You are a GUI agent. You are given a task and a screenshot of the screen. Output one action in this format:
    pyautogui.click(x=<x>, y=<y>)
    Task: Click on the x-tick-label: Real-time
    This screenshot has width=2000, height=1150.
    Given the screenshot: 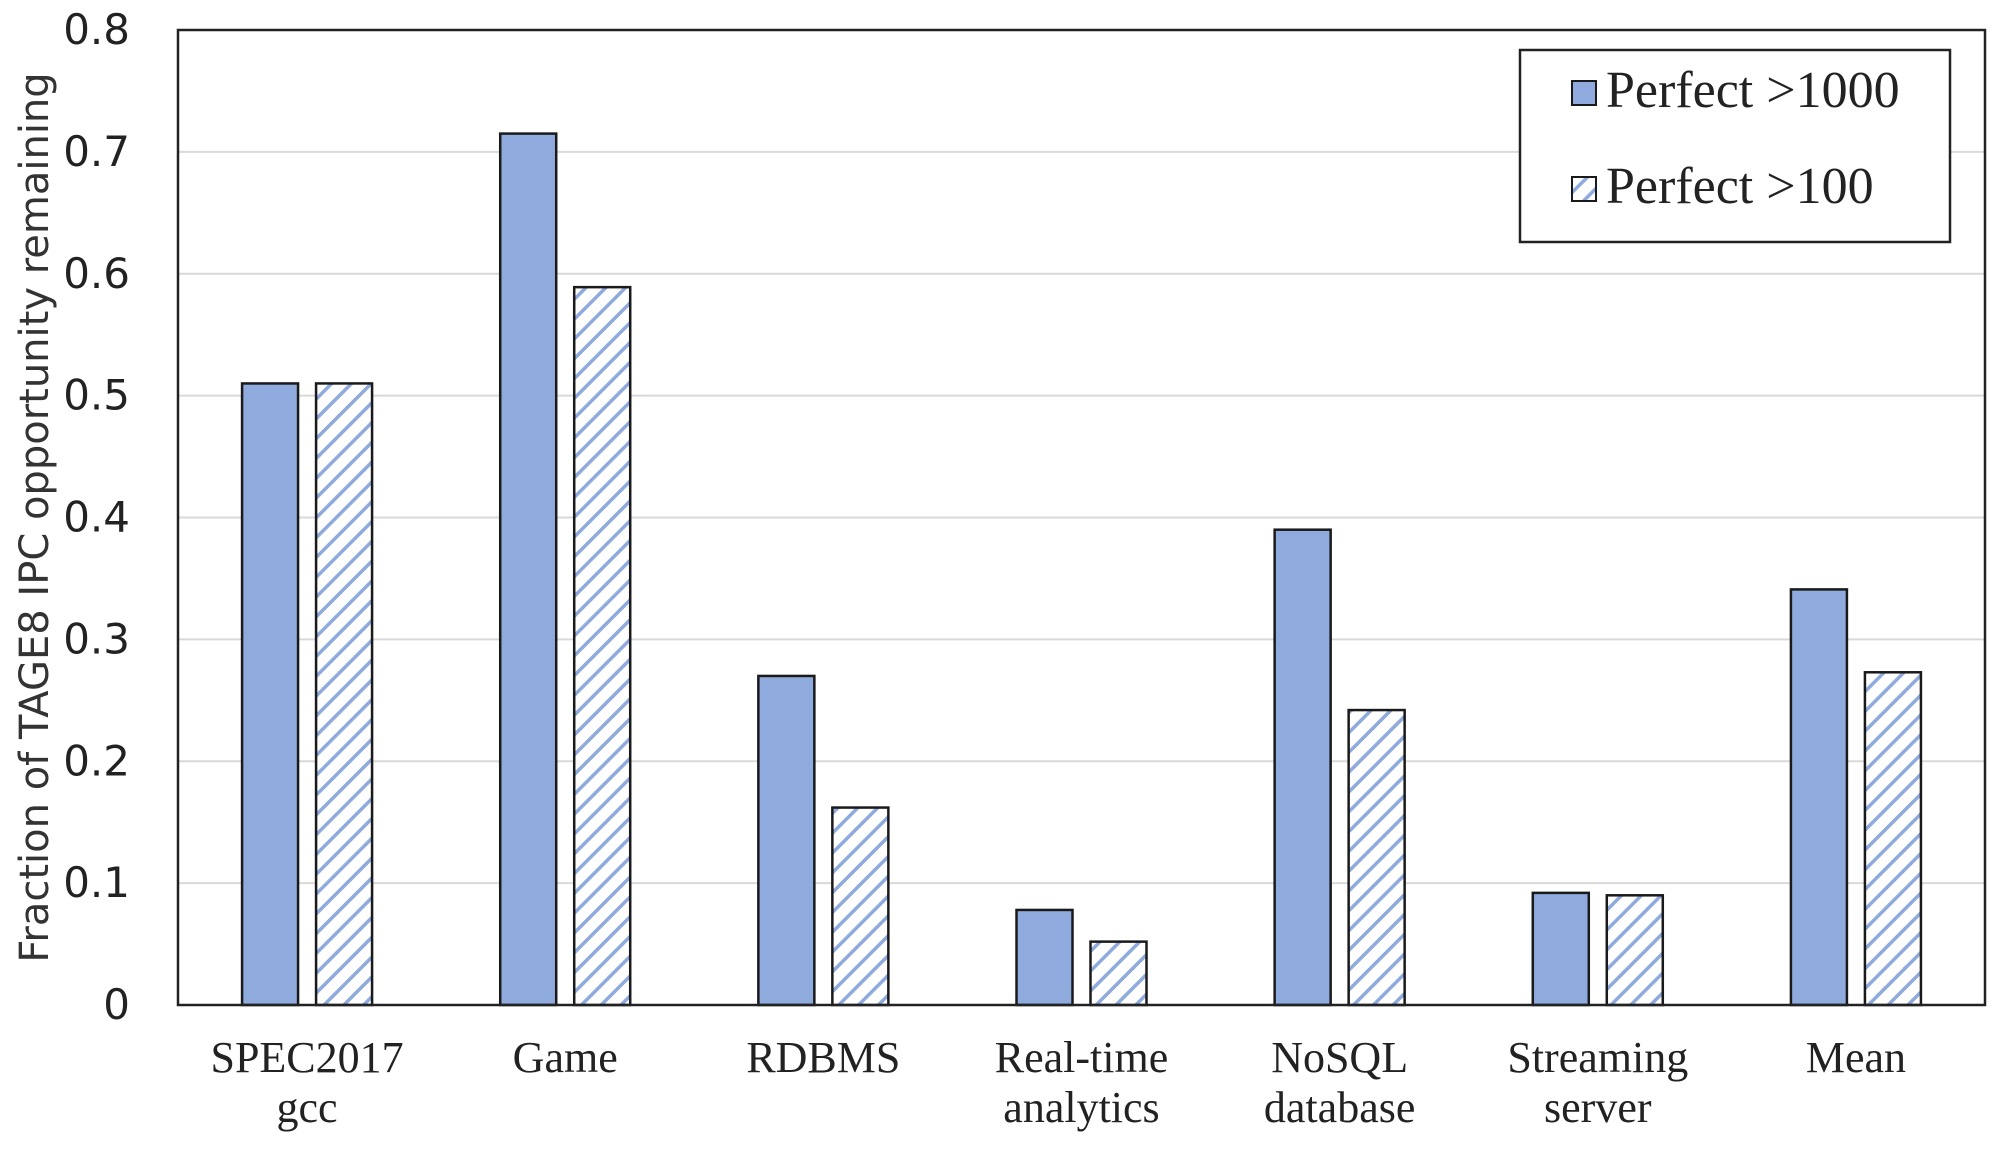 What is the action you would take?
    pyautogui.click(x=1082, y=1057)
    